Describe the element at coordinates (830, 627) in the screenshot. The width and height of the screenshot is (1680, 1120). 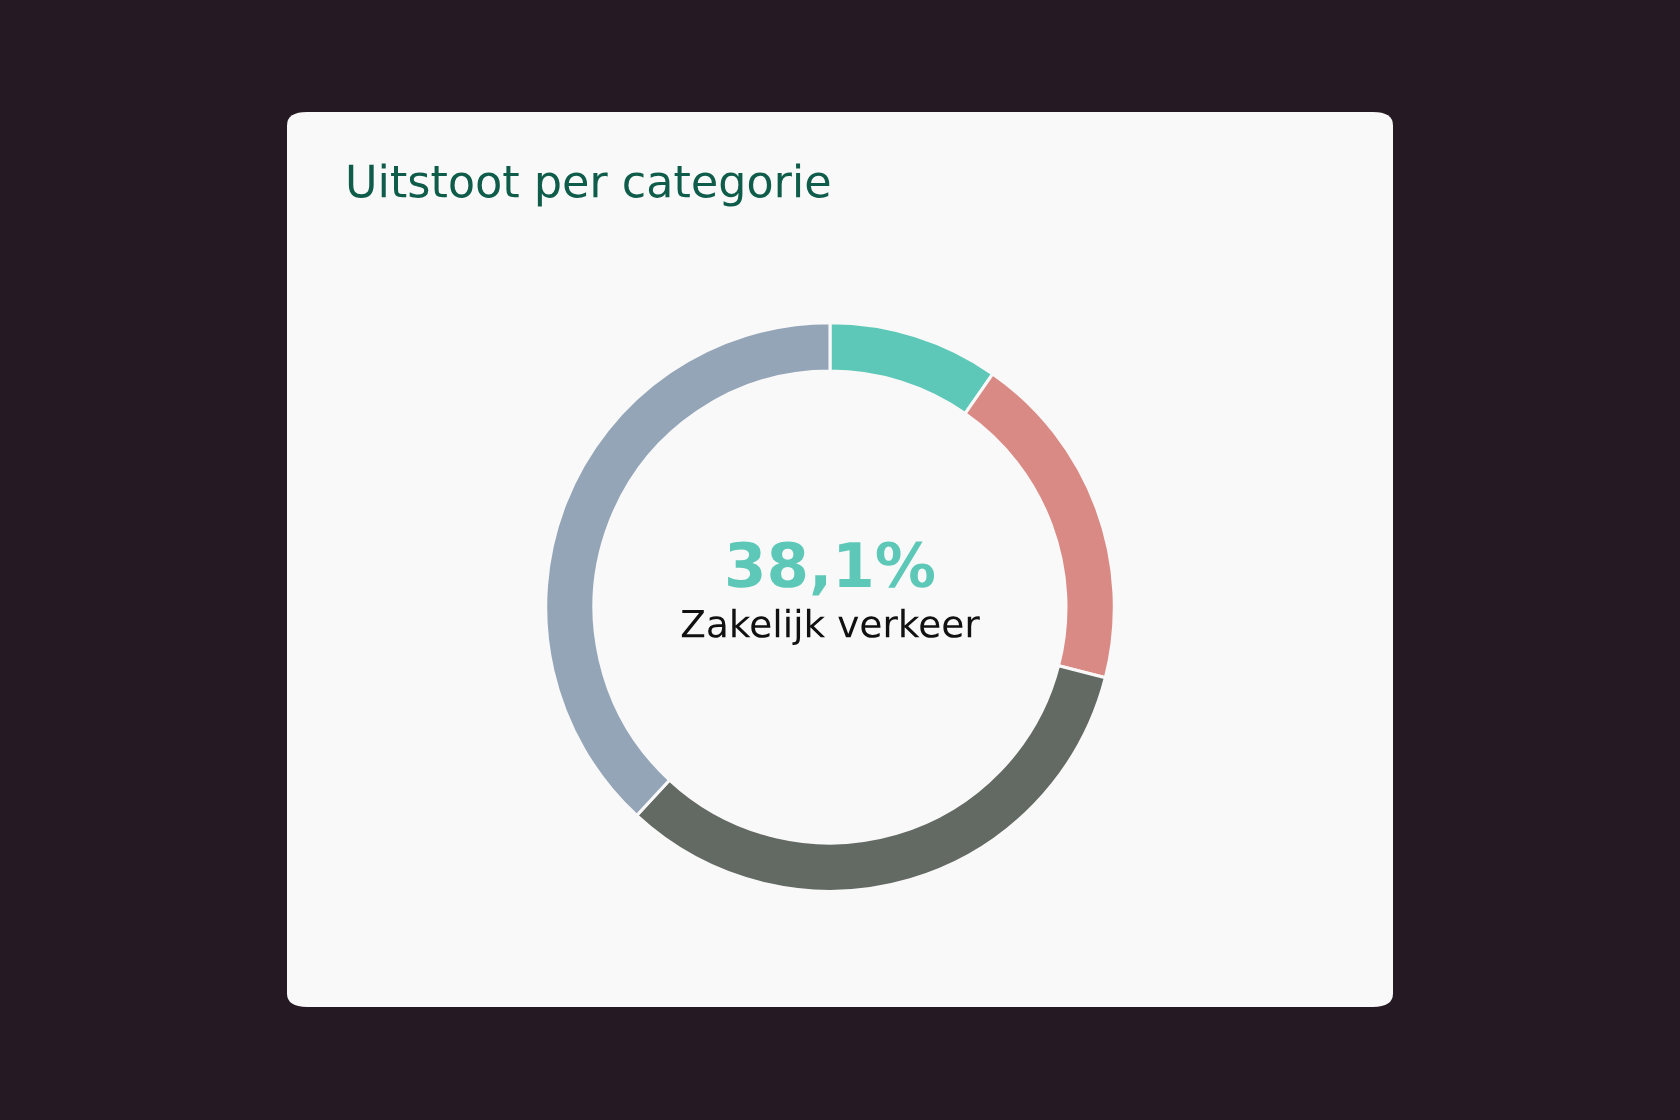
I see `slice-label: Zakelijk verkeer` at that location.